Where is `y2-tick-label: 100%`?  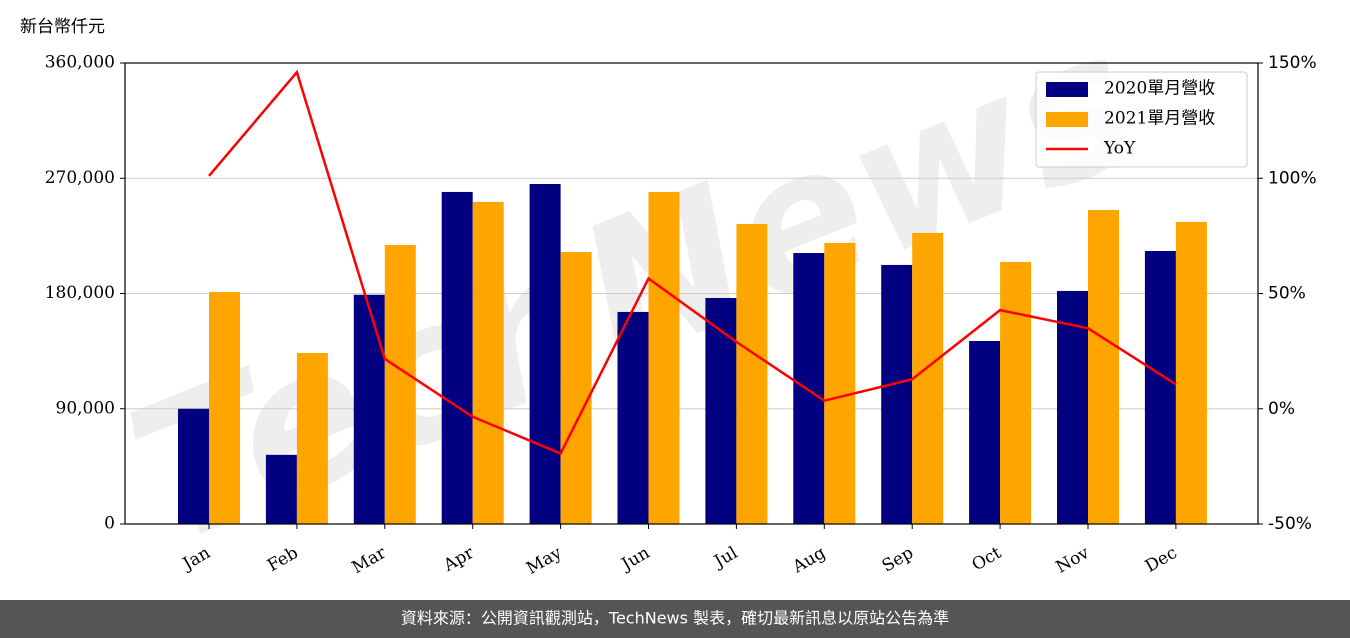
y2-tick-label: 100% is located at coordinates (1292, 178).